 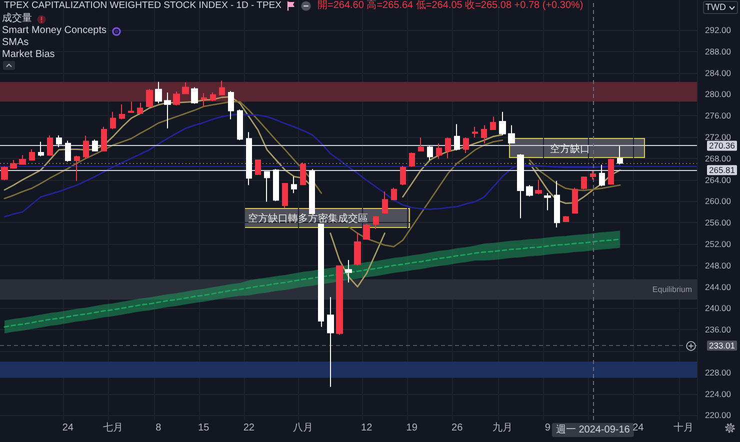 What do you see at coordinates (458, 428) in the screenshot?
I see `x-tick-label: 26` at bounding box center [458, 428].